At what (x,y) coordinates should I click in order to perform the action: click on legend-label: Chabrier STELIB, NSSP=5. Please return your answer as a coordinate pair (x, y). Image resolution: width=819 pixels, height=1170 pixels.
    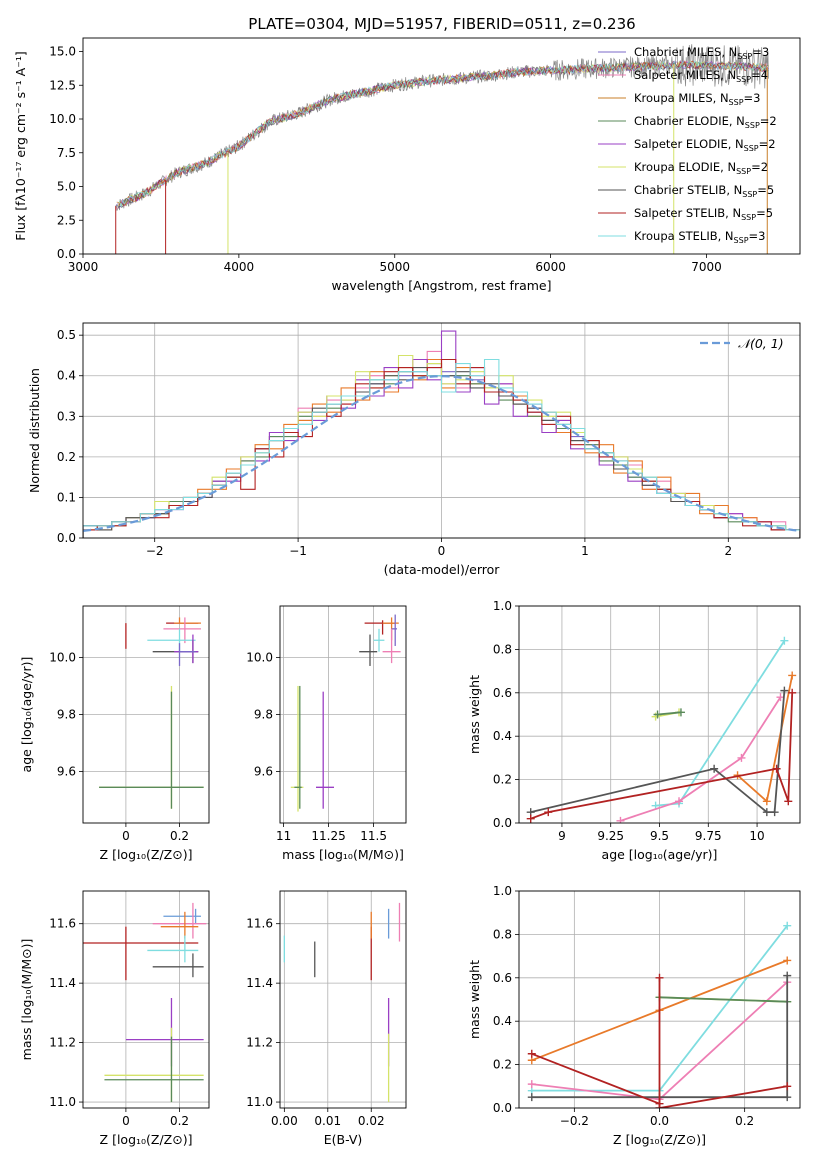
    Looking at the image, I should click on (704, 191).